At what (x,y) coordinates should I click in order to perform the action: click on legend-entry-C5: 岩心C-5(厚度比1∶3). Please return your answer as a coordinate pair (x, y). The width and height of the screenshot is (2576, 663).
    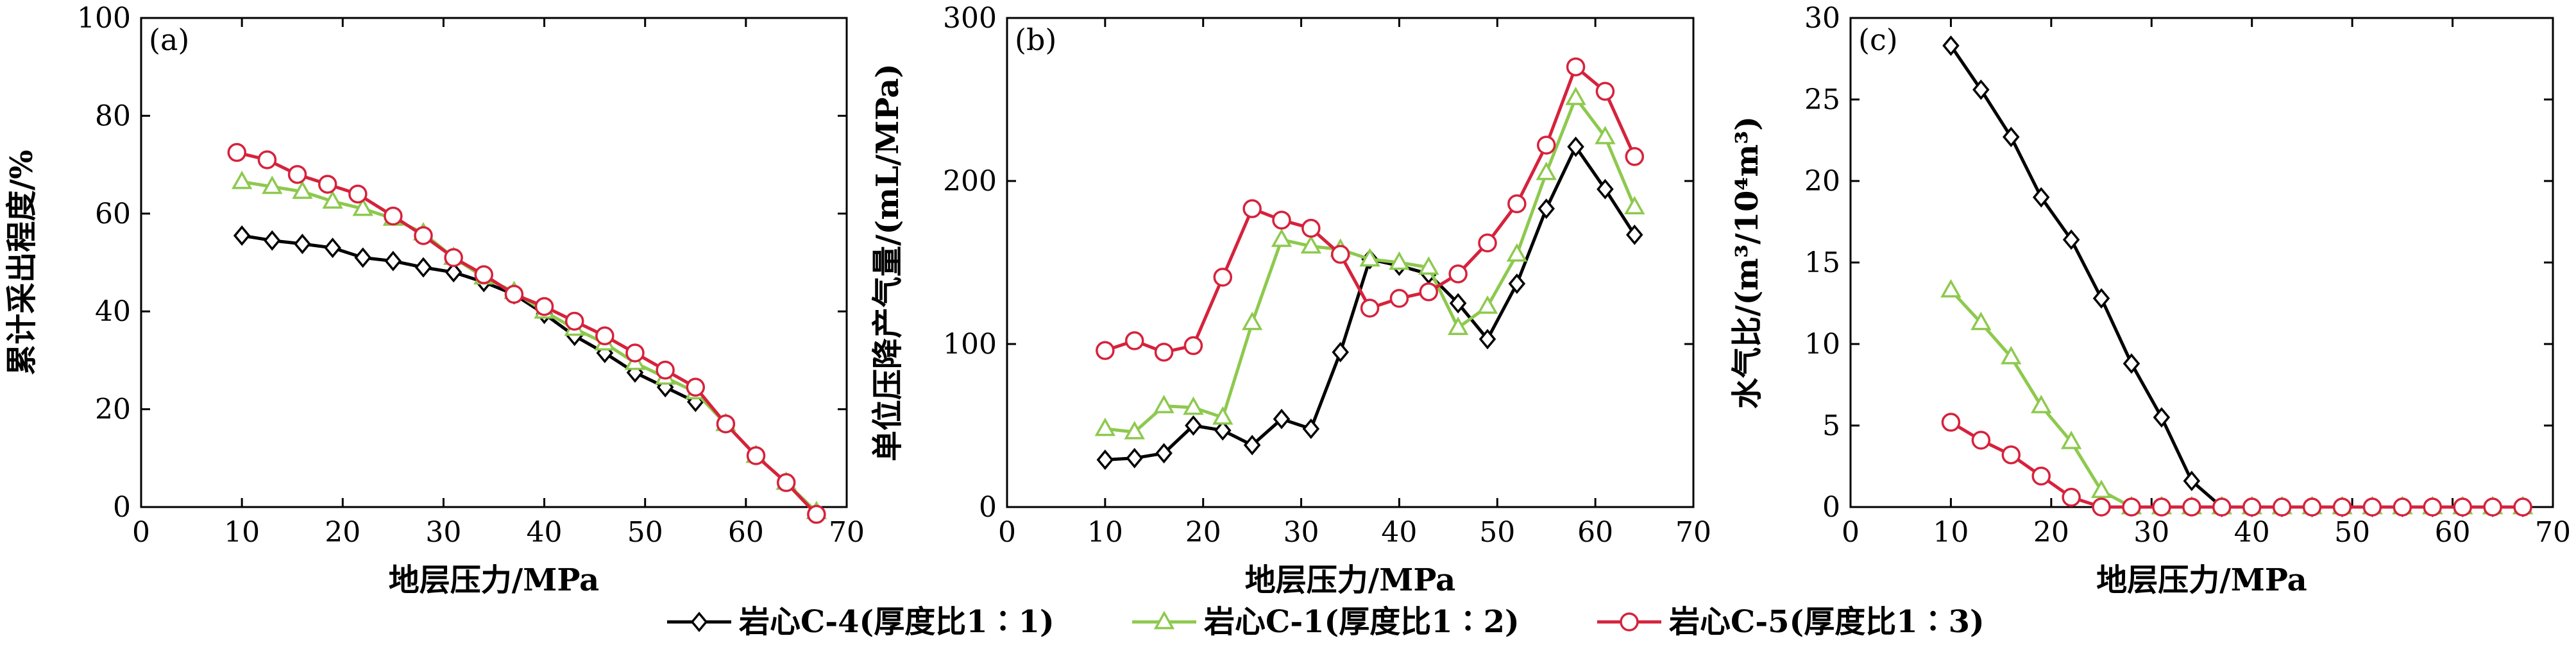
    Looking at the image, I should click on (1791, 622).